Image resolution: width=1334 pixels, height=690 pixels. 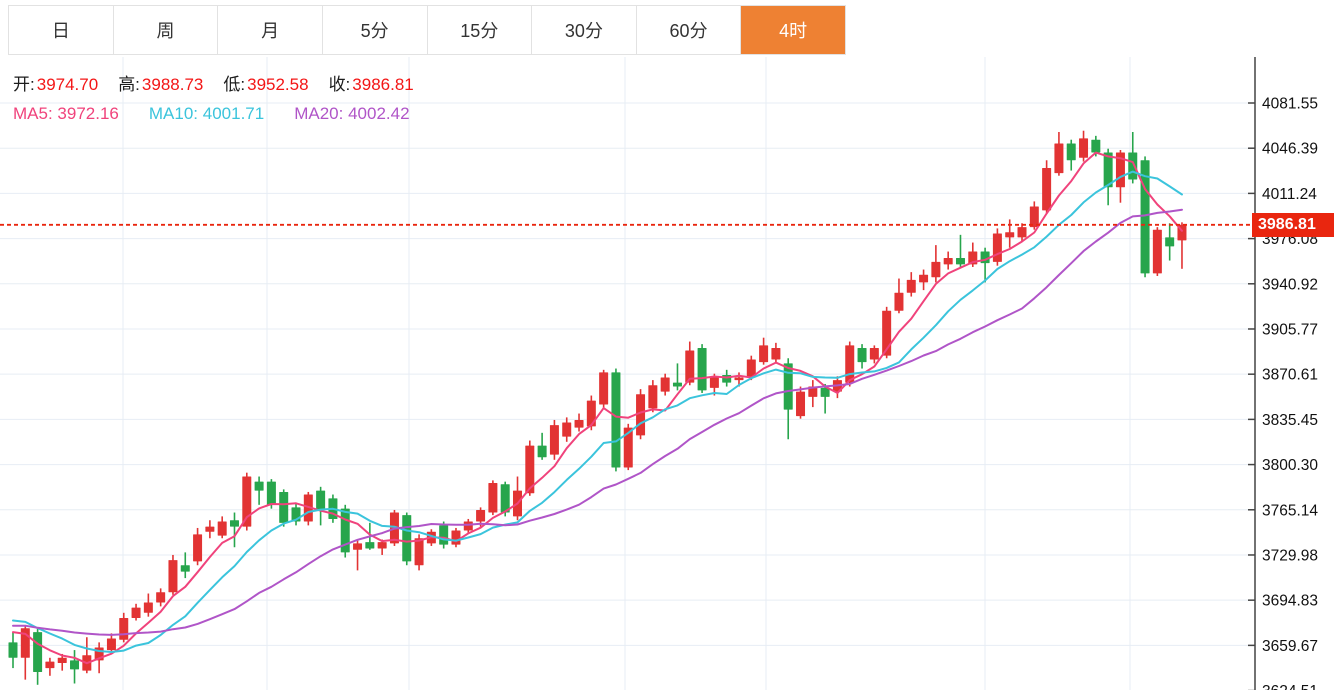 What do you see at coordinates (172, 84) in the screenshot?
I see `high-value: 3988.73` at bounding box center [172, 84].